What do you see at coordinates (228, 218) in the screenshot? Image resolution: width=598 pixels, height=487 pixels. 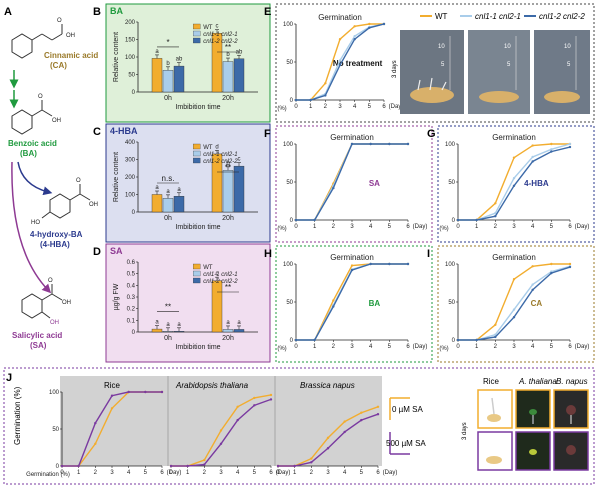 I see `category-label: 20h` at bounding box center [228, 218].